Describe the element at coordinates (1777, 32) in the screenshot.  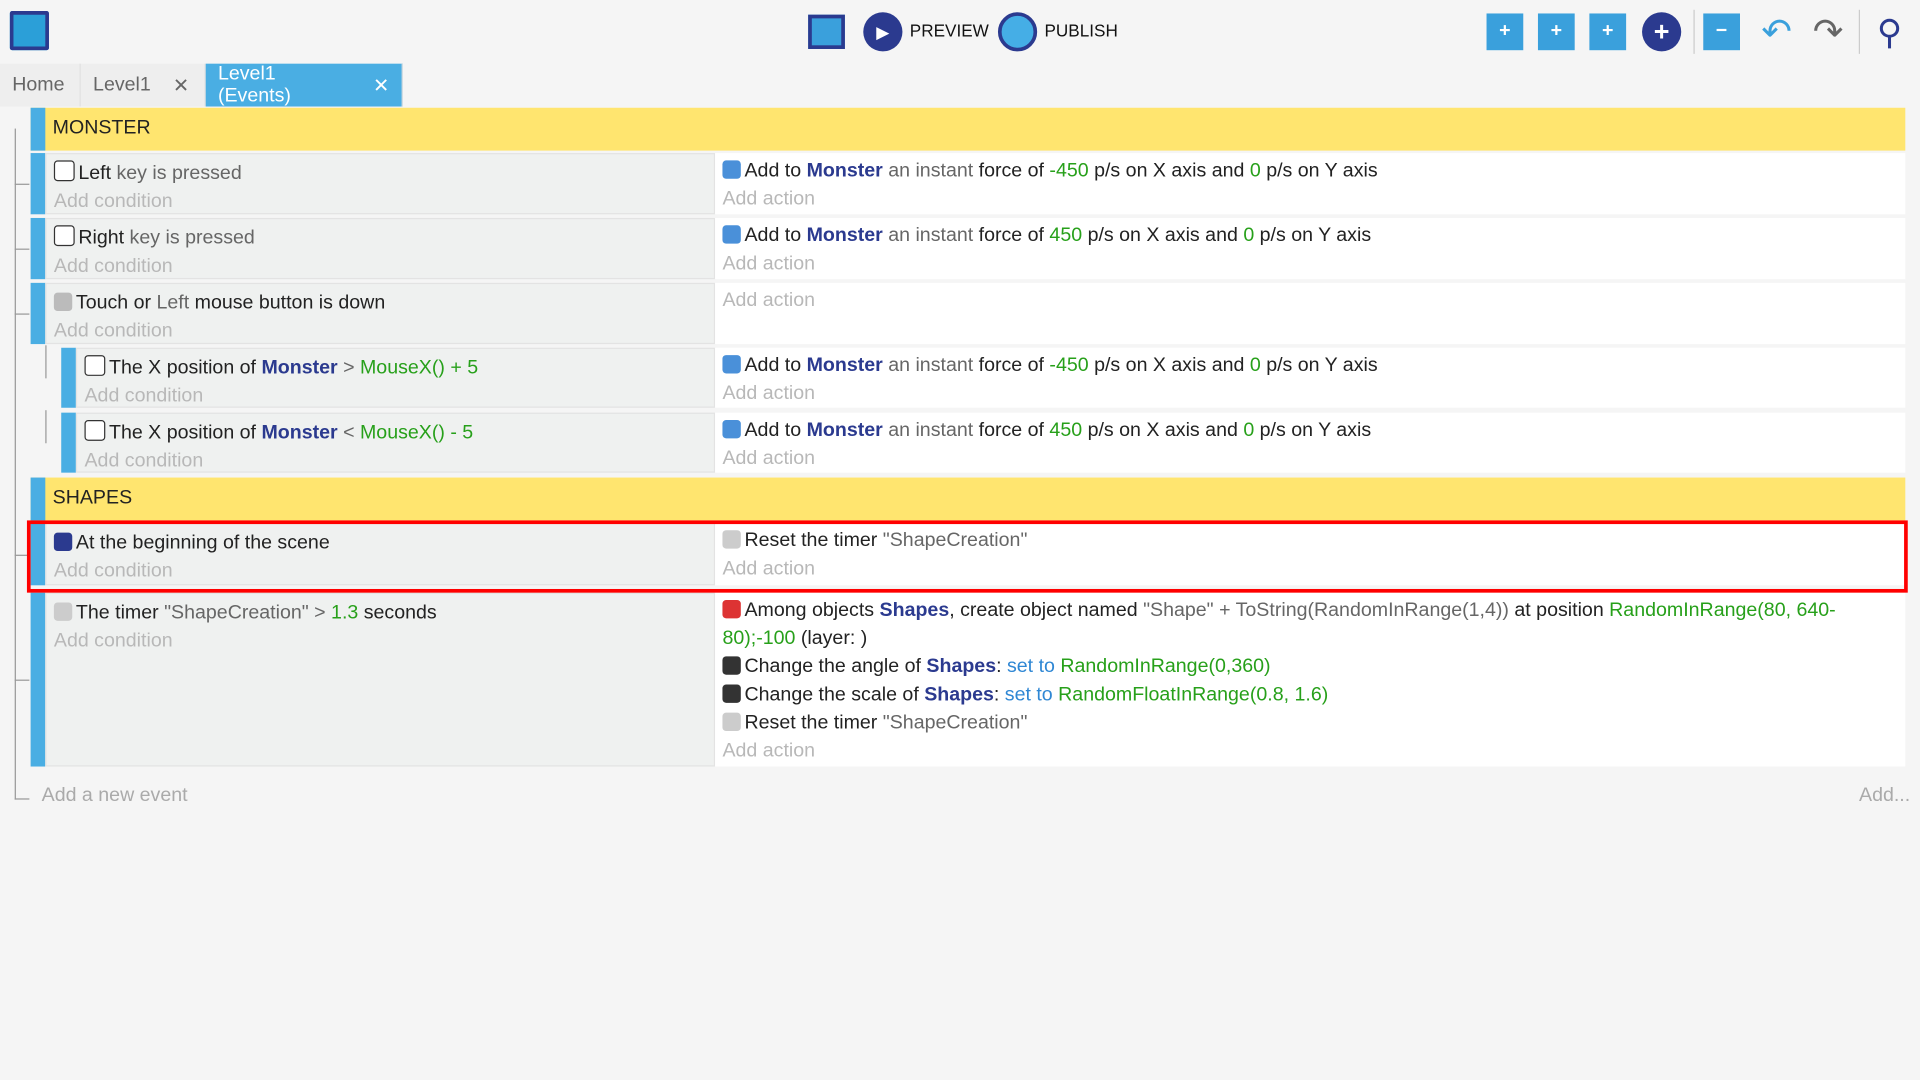
I see `undo-icon: ↶` at that location.